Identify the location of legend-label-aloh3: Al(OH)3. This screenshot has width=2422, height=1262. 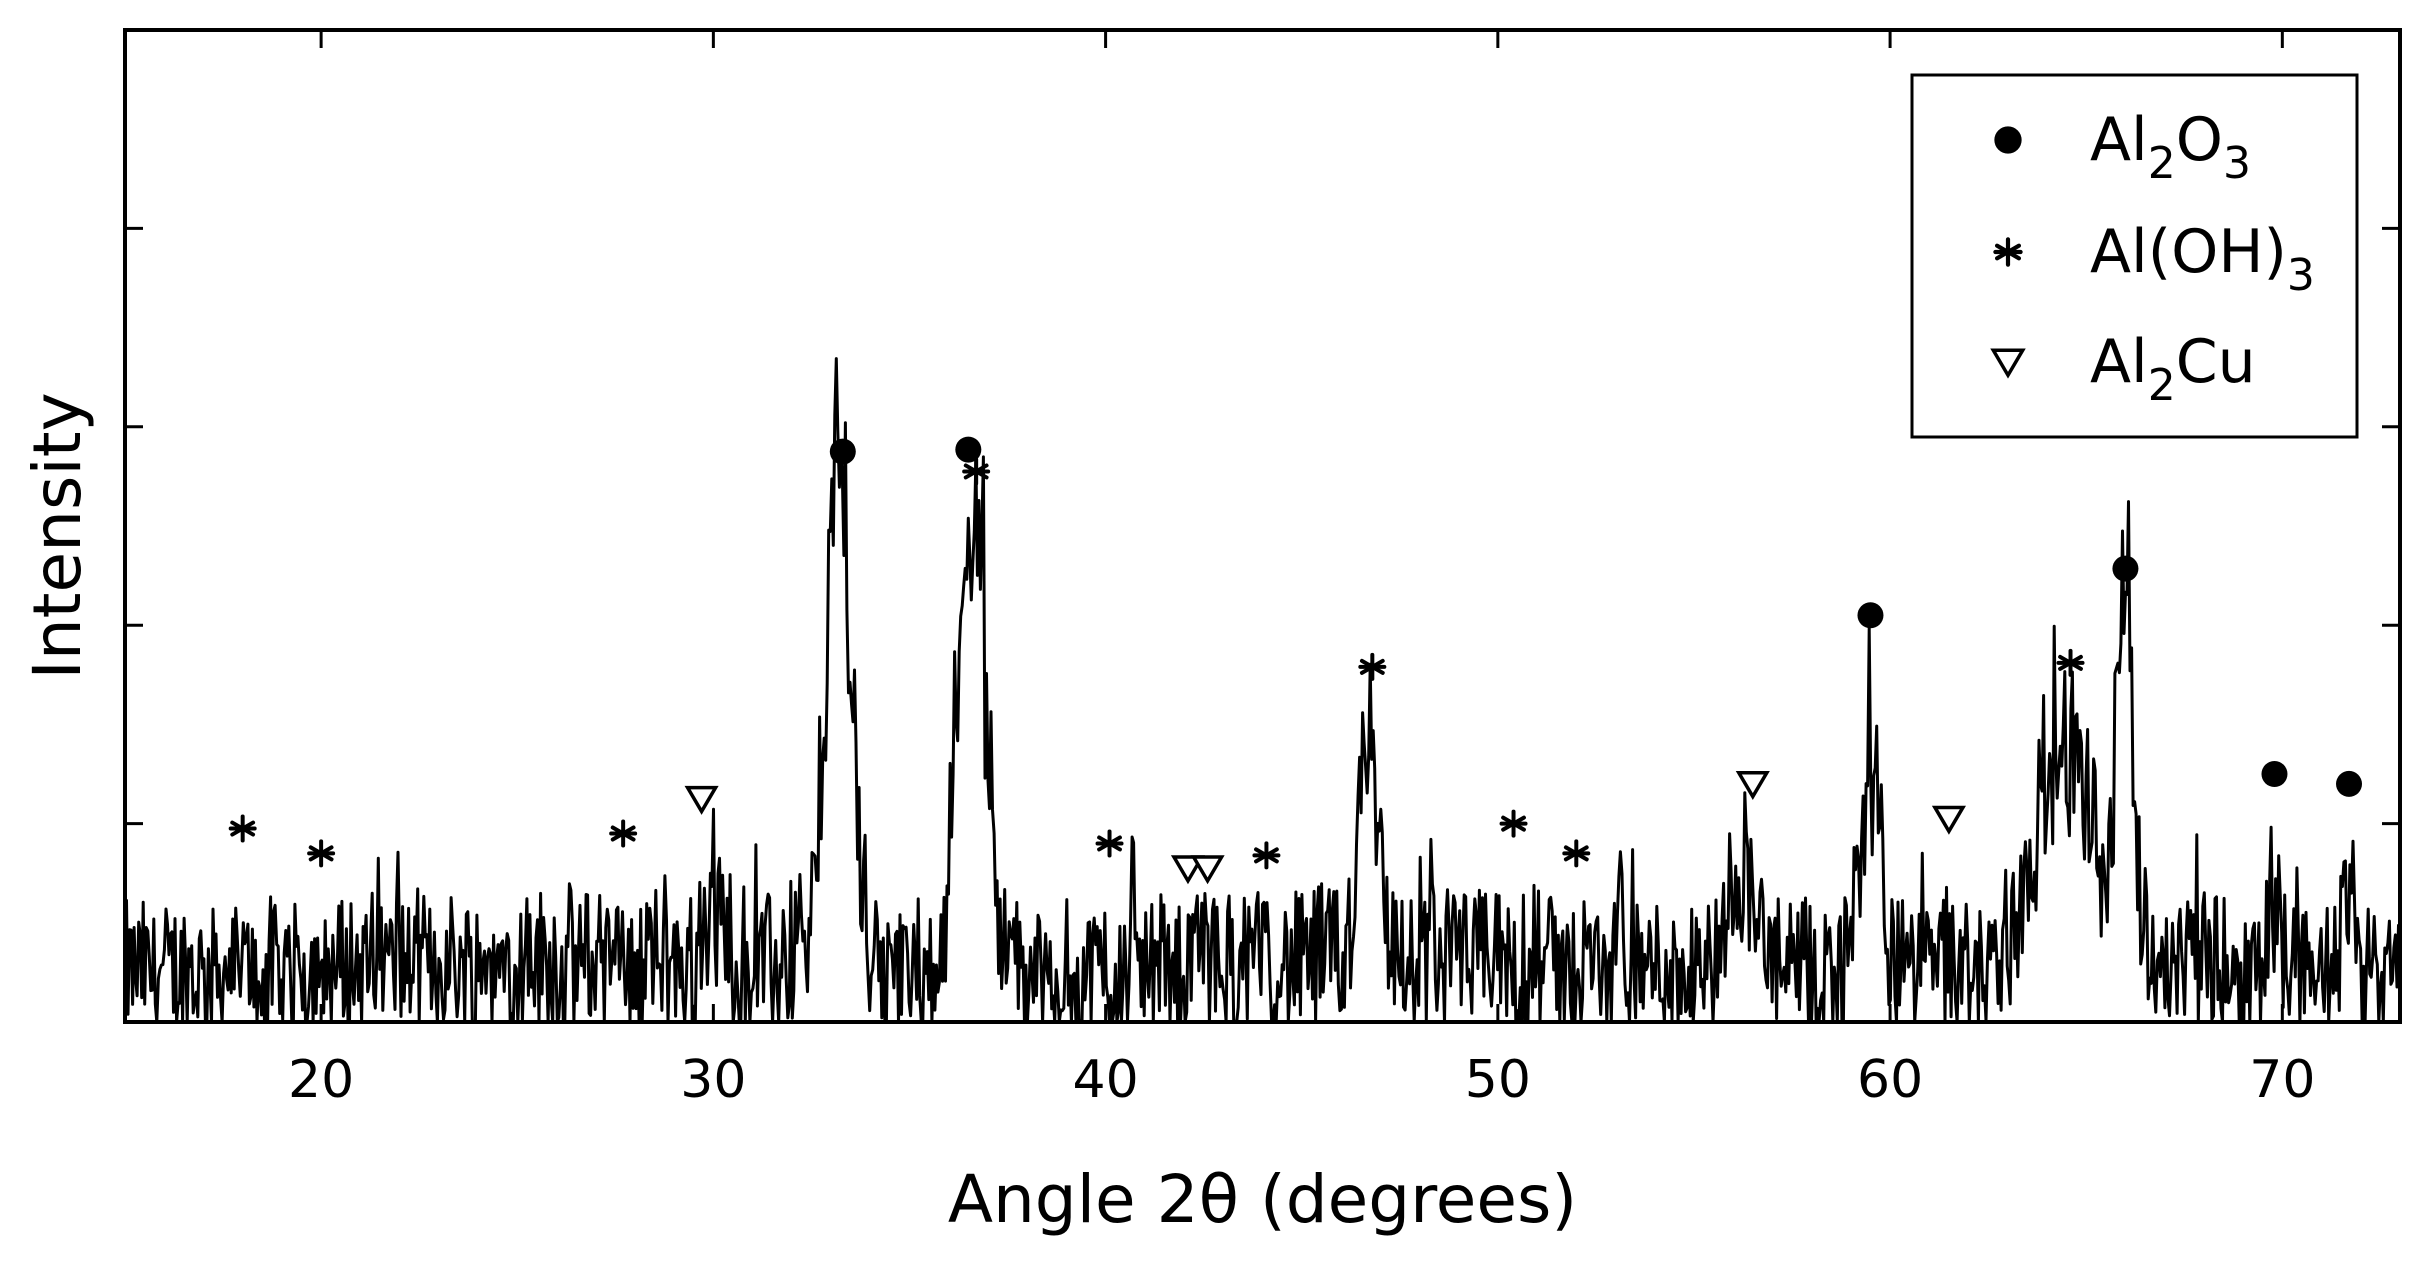
(2202, 259).